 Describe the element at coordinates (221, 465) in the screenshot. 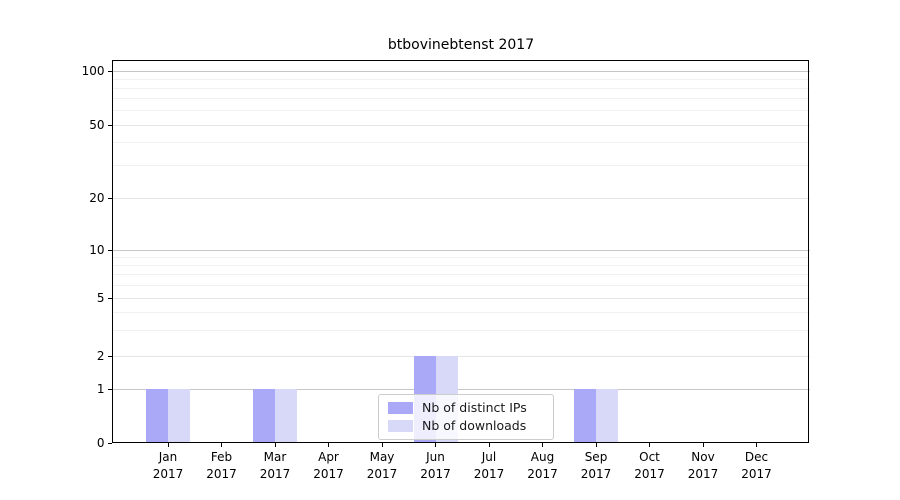

I see `x-tick-label: Feb 2017` at that location.